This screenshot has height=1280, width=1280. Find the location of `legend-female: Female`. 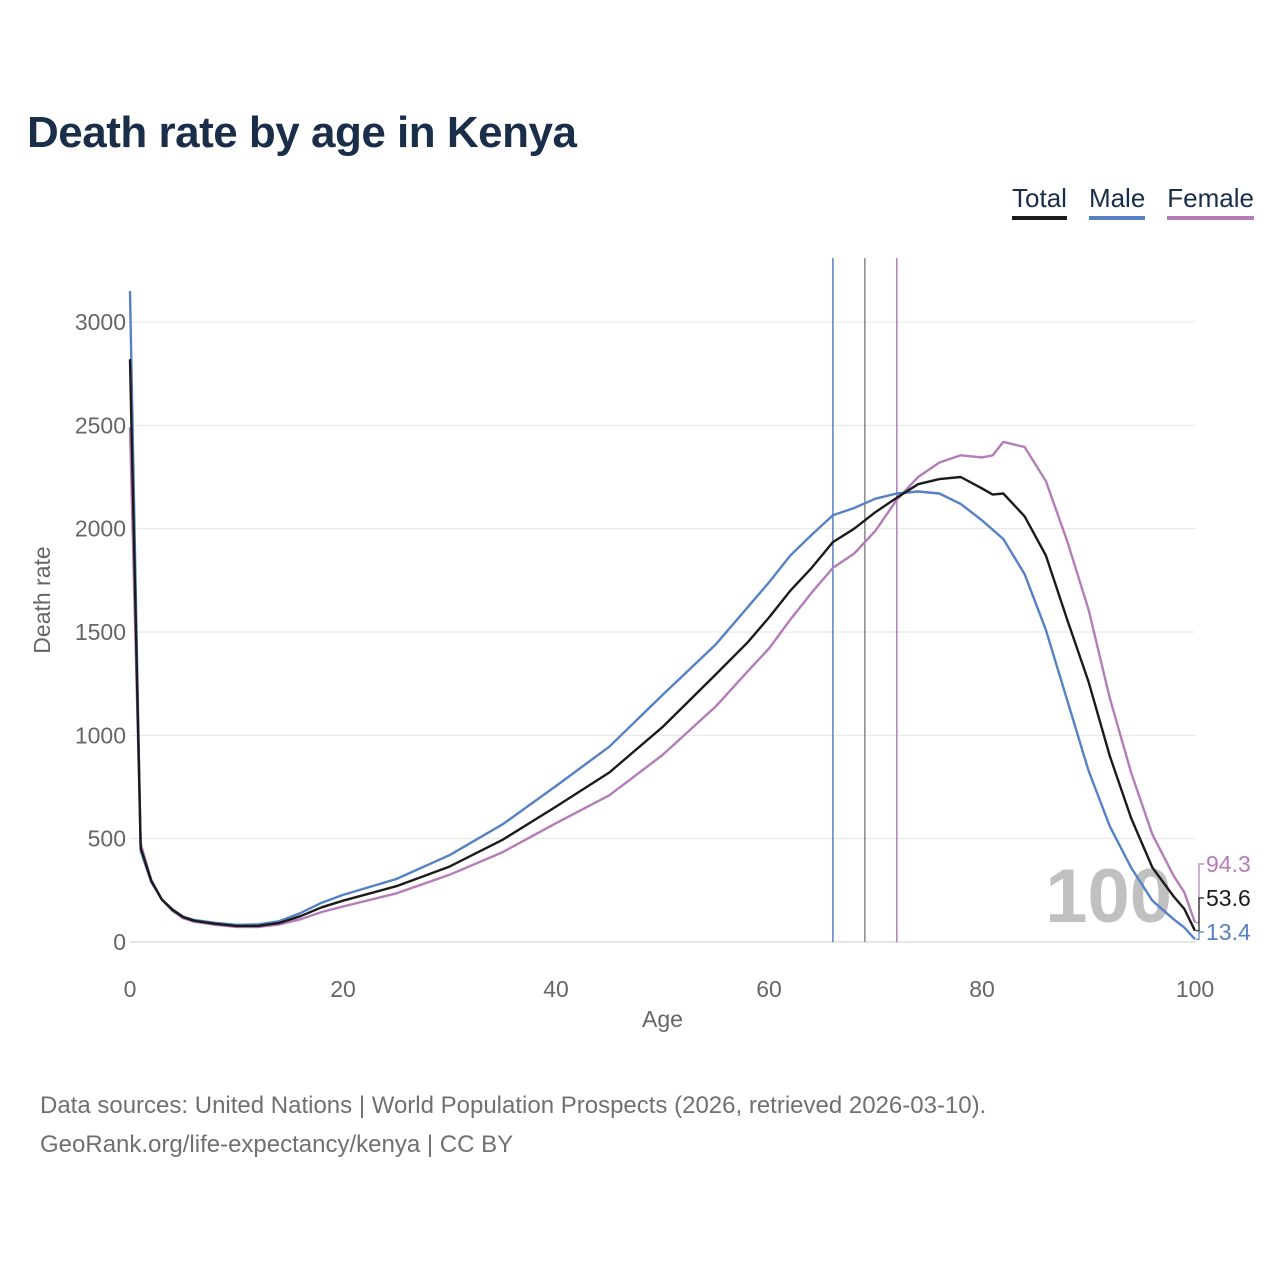

legend-female: Female is located at coordinates (1210, 201).